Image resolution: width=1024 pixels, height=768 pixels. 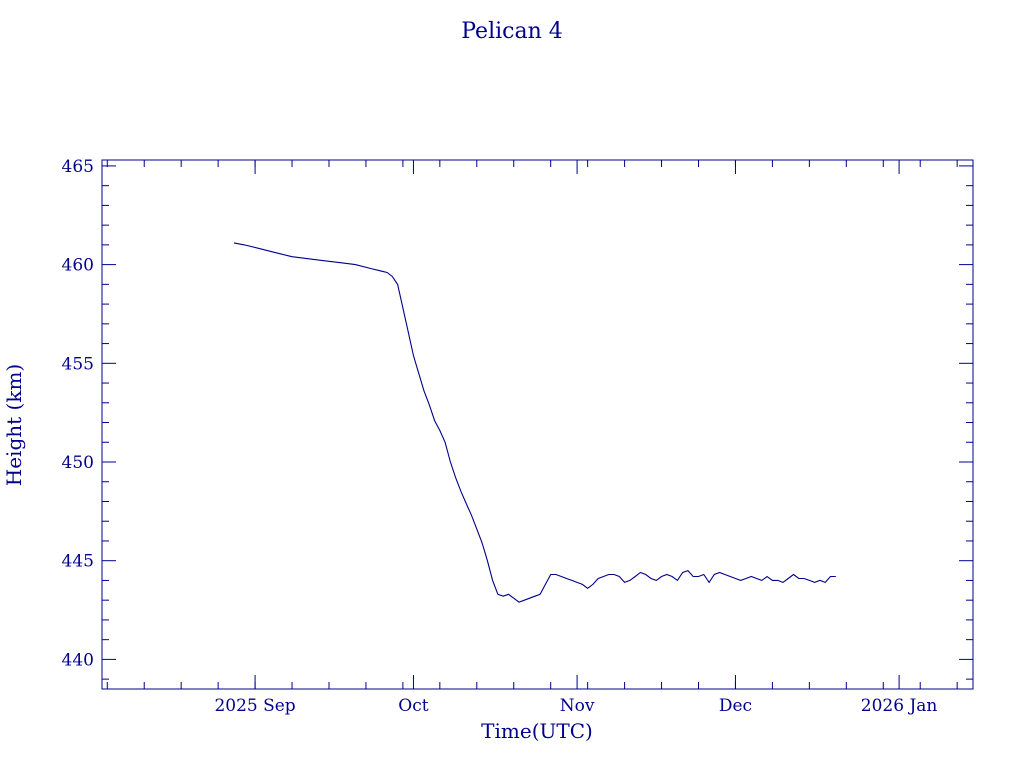 I want to click on x-tick-labels: 2025 Sep Oct Nov Dec 2026 Jan, so click(x=575, y=706).